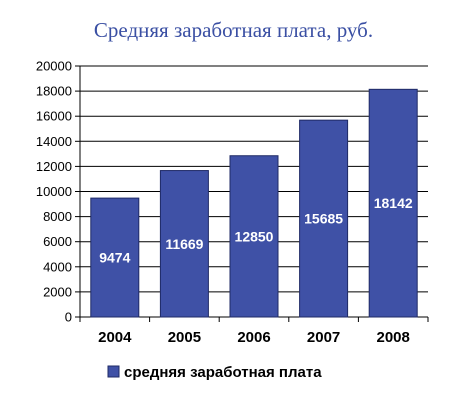 The width and height of the screenshot is (467, 407). I want to click on data-label-2008: 18142, so click(393, 203).